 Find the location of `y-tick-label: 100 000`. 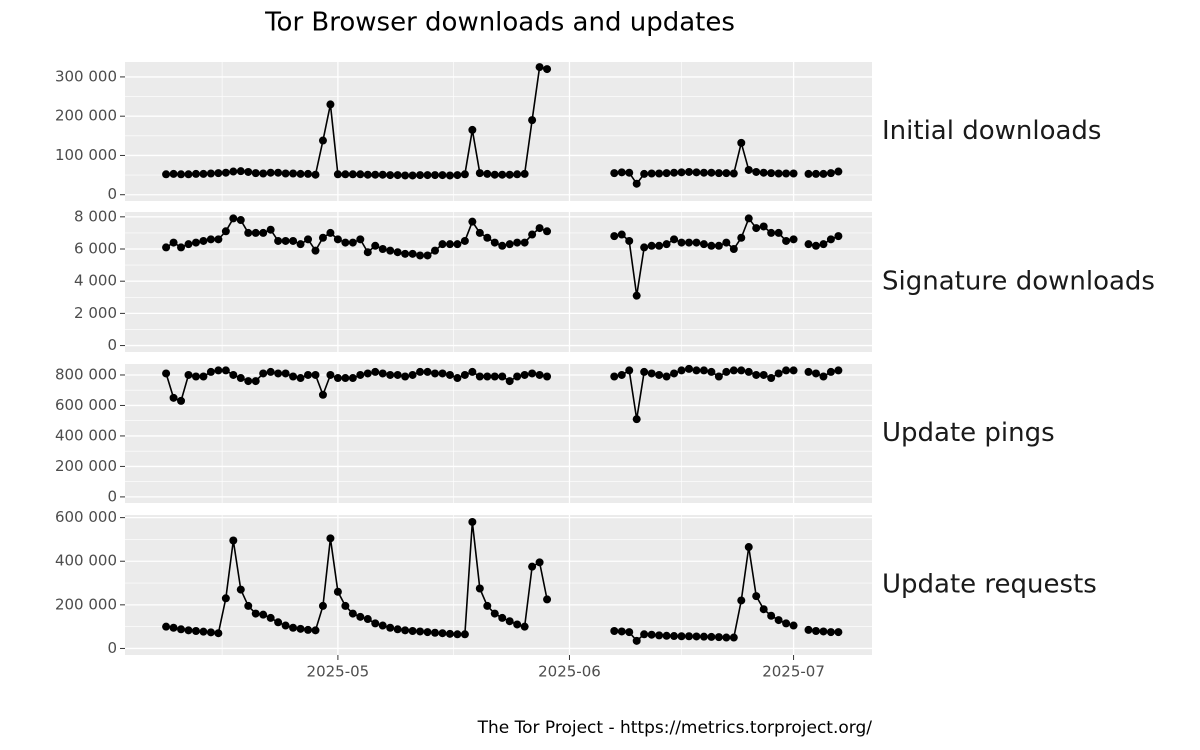

y-tick-label: 100 000 is located at coordinates (86, 155).